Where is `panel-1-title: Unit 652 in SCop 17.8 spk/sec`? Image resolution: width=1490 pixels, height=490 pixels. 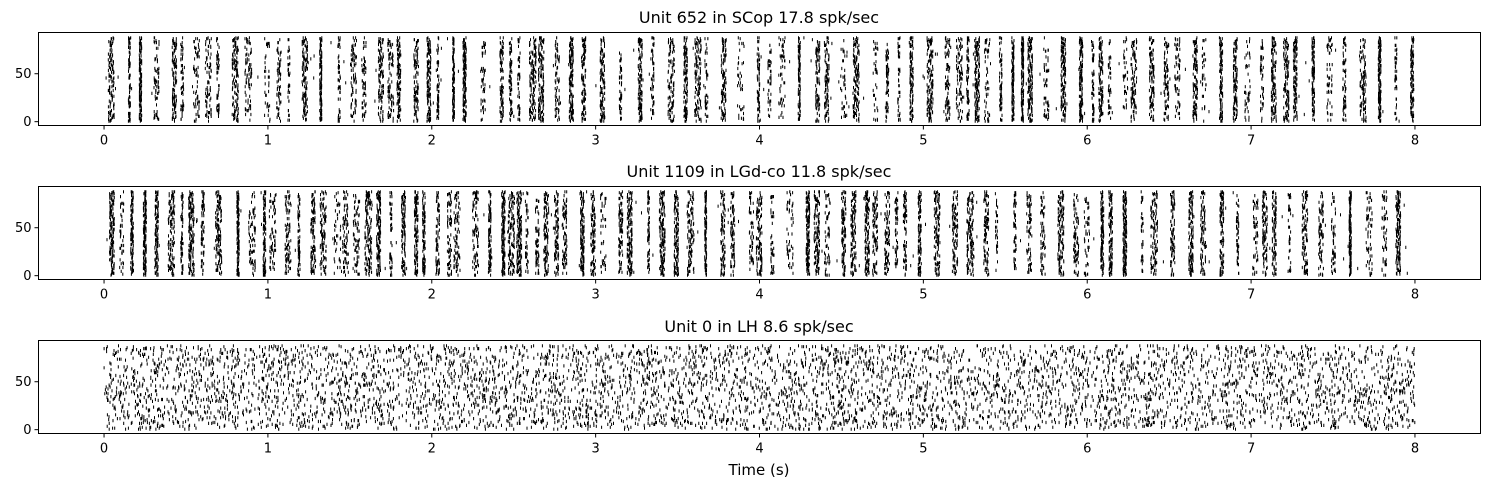
panel-1-title: Unit 652 in SCop 17.8 spk/sec is located at coordinates (759, 17).